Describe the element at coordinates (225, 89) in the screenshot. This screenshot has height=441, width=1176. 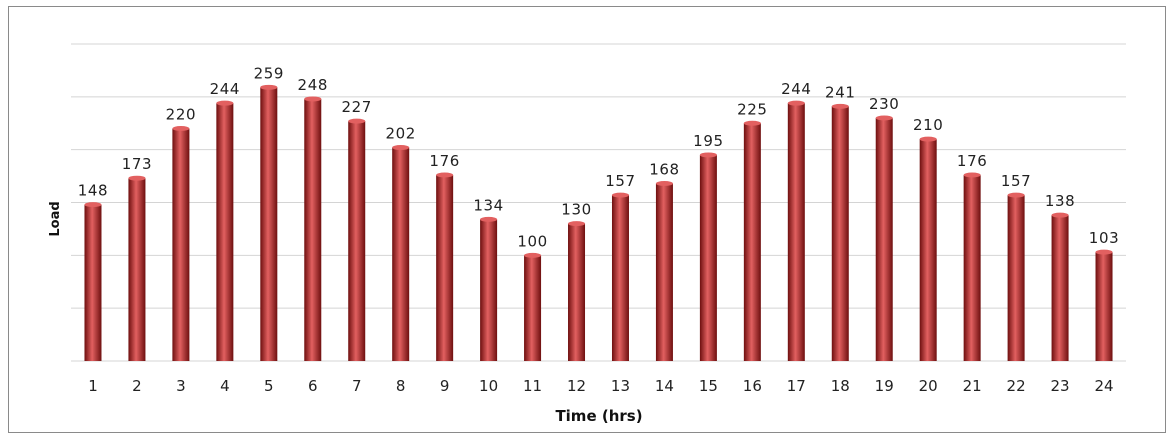
I see `data-label-4: 244` at that location.